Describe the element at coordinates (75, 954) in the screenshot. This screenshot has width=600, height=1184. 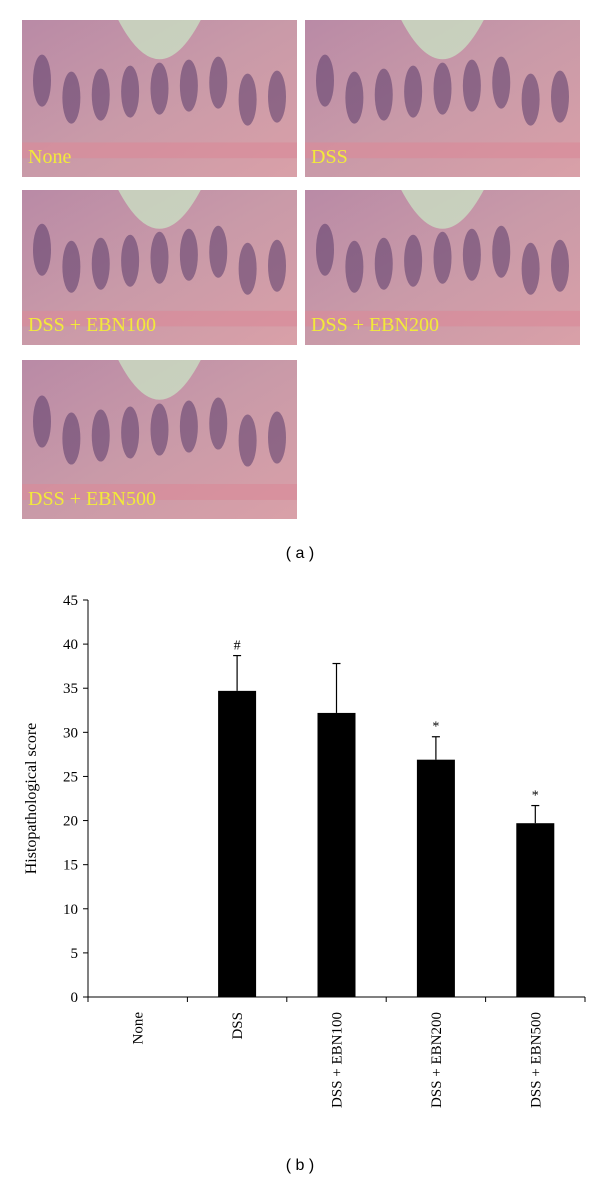
I see `y-tick-label: 5` at that location.